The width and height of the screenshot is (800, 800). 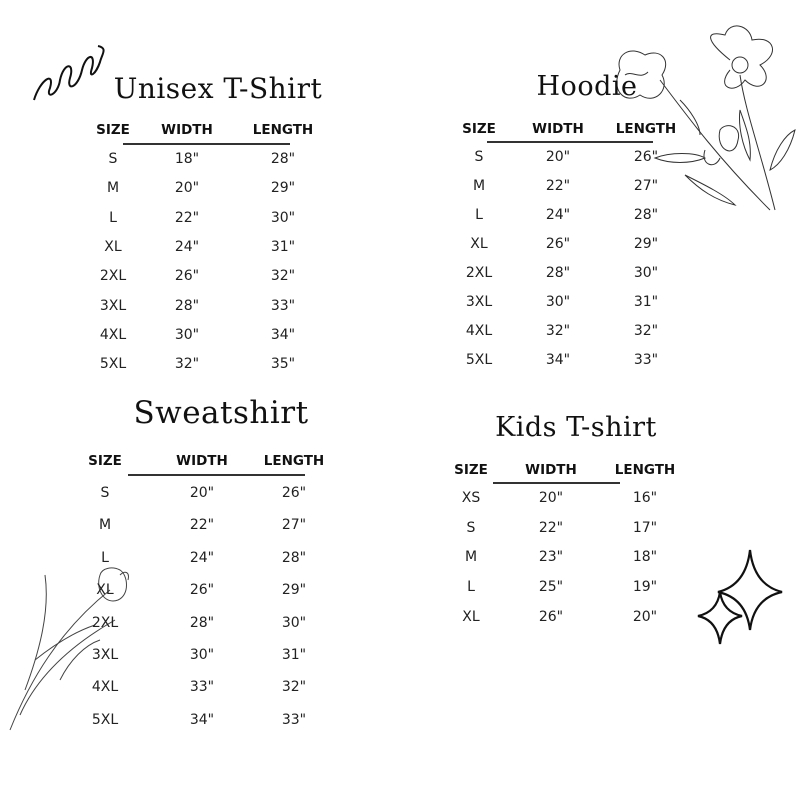 What do you see at coordinates (283, 188) in the screenshot?
I see `length-cell: 29"` at bounding box center [283, 188].